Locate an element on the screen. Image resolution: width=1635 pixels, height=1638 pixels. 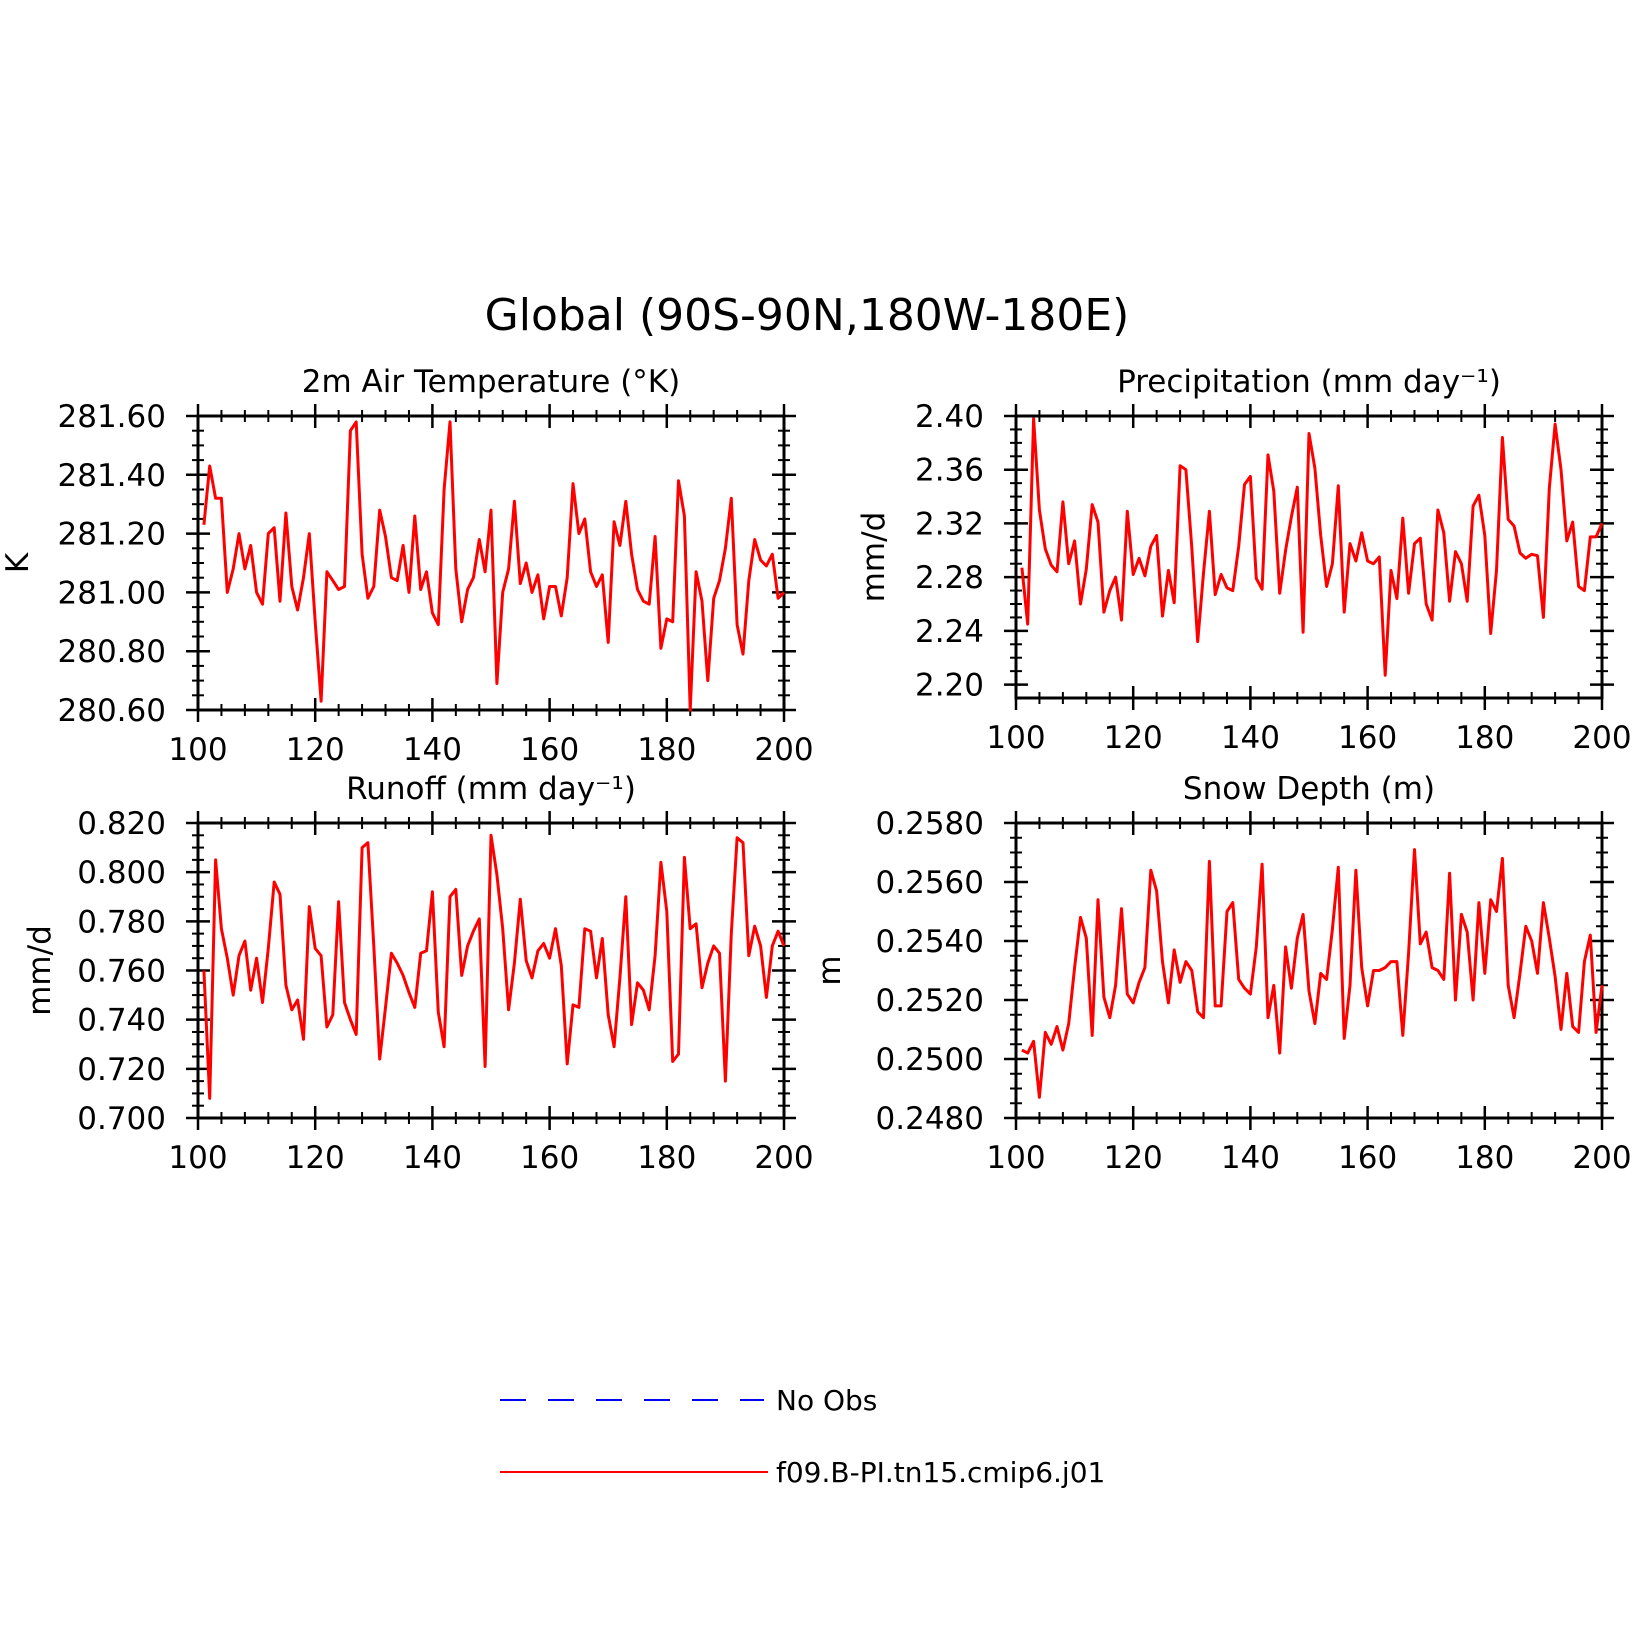
panel-title: Snow Depth (m) is located at coordinates (1309, 789).